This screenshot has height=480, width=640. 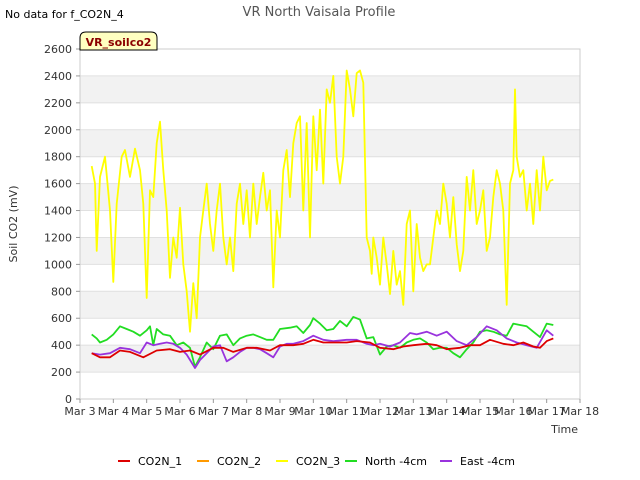 What do you see at coordinates (58, 184) in the screenshot?
I see `y-tick-label: 1600` at bounding box center [58, 184].